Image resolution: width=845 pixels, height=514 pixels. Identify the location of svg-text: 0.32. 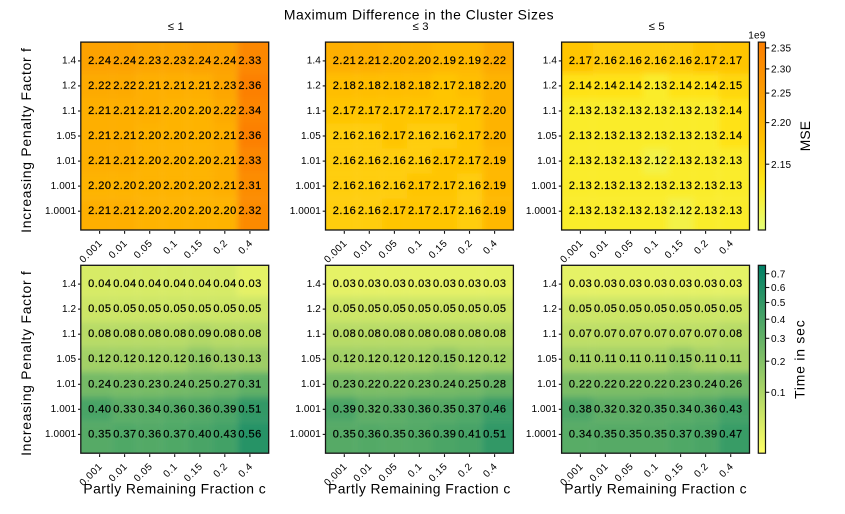
(605, 409).